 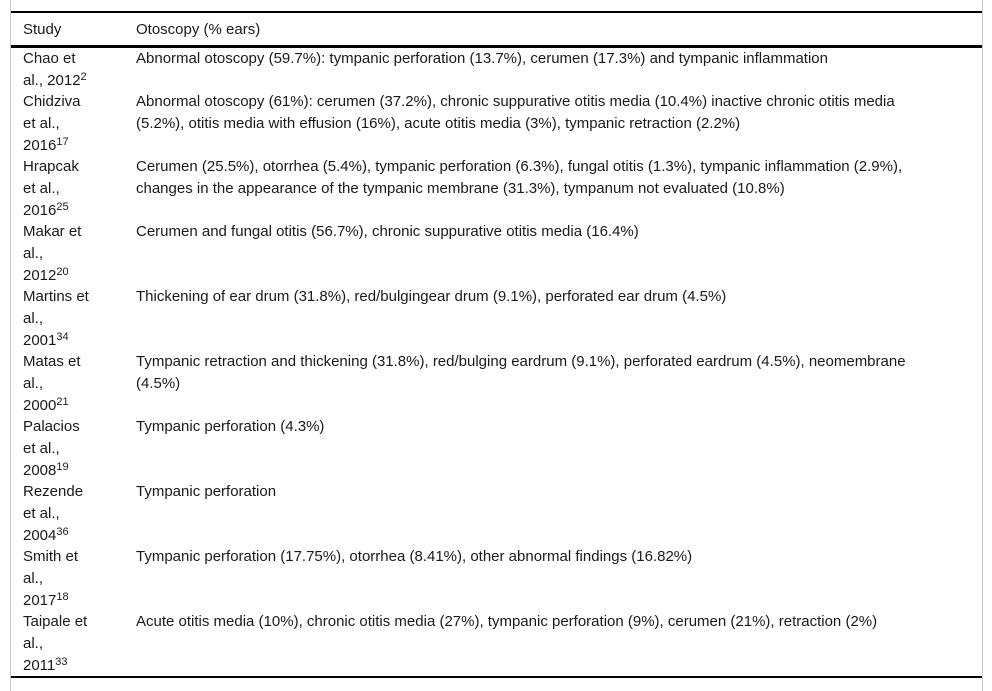 What do you see at coordinates (53, 513) in the screenshot?
I see `study-cell: Rezende et al., 200436` at bounding box center [53, 513].